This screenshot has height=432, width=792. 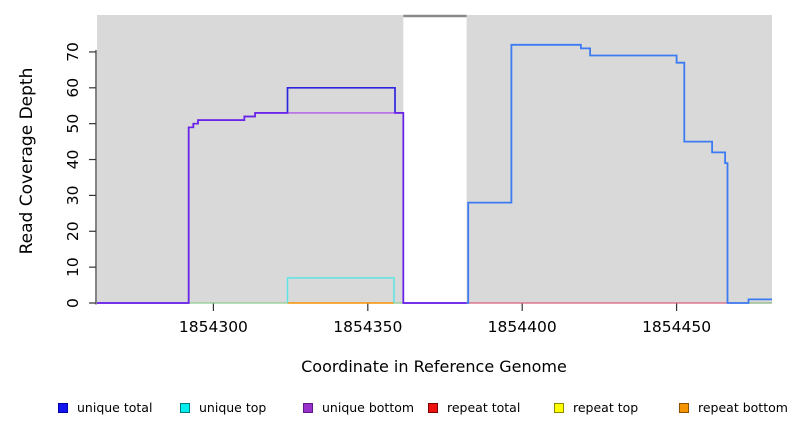 What do you see at coordinates (73, 124) in the screenshot?
I see `y-tick-label: 50` at bounding box center [73, 124].